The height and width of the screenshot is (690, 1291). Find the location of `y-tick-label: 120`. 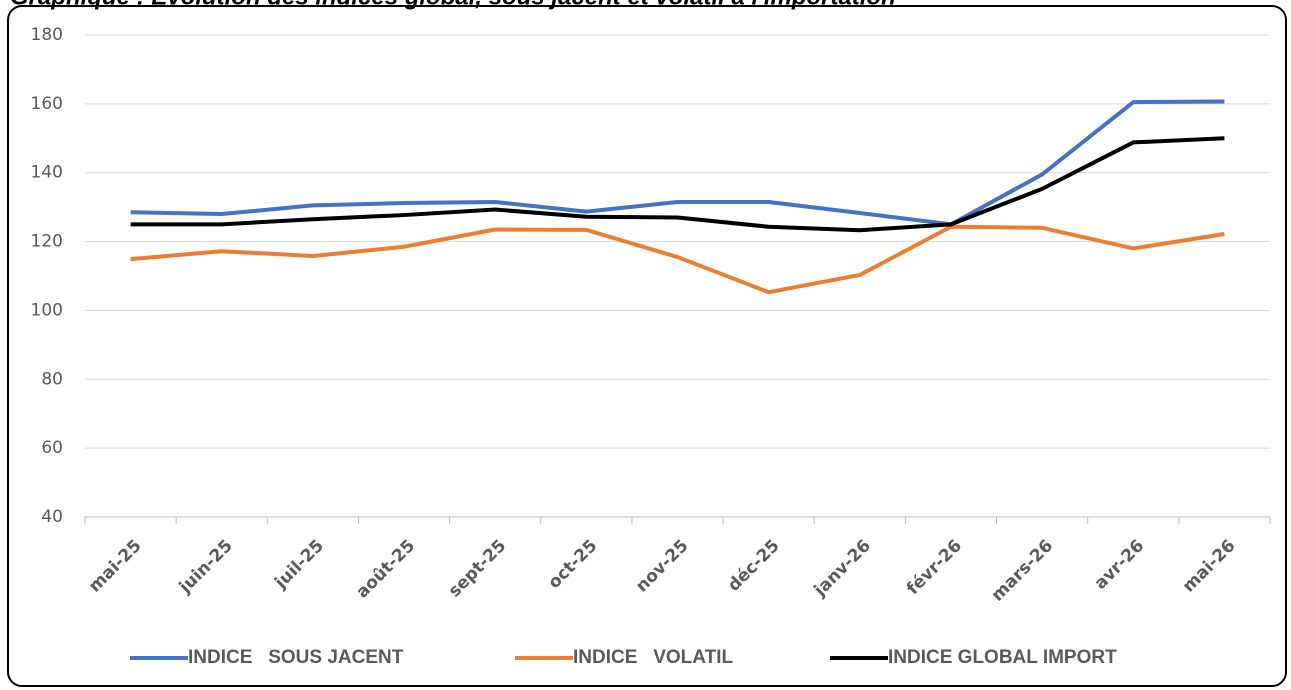

y-tick-label: 120 is located at coordinates (47, 242).